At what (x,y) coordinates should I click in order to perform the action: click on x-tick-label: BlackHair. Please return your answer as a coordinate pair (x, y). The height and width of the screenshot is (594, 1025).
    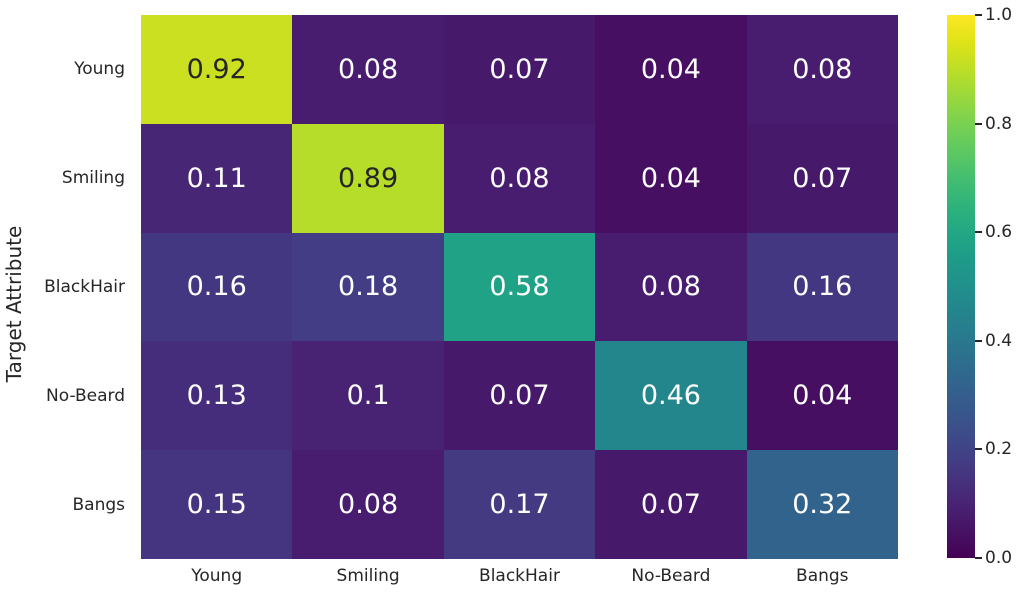
    Looking at the image, I should click on (519, 576).